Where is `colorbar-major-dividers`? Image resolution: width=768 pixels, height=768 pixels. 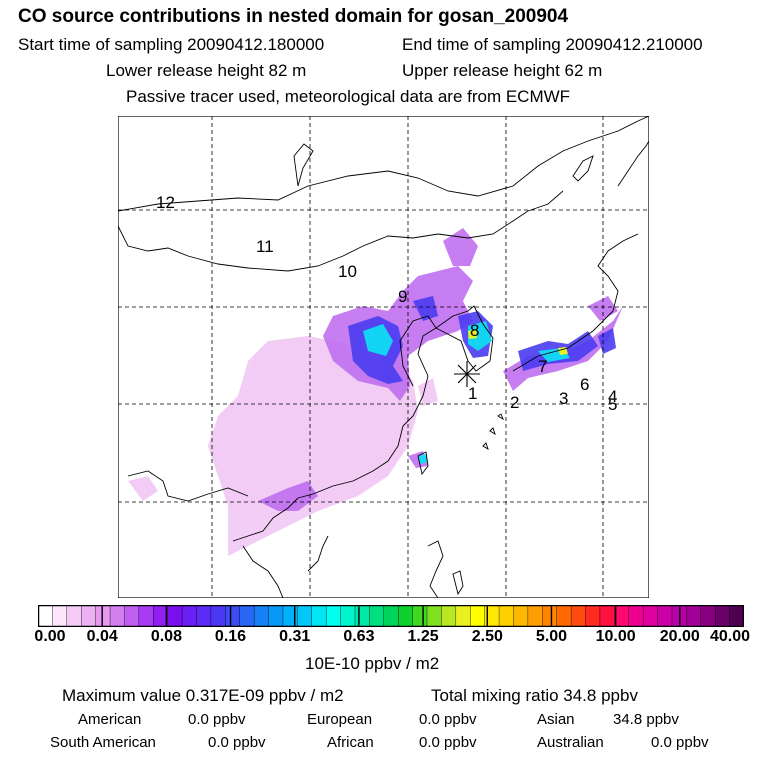
colorbar-major-dividers is located at coordinates (391, 616).